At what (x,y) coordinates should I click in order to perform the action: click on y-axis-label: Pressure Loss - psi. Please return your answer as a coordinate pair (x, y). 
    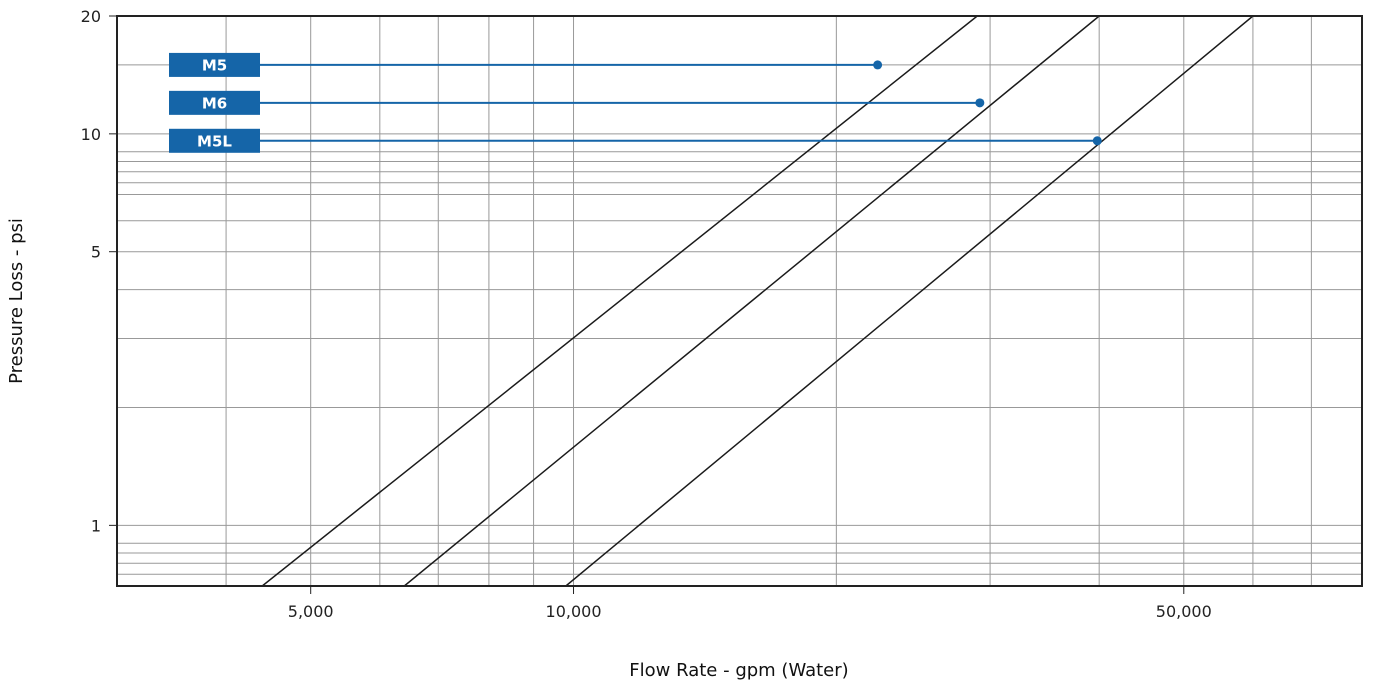
    Looking at the image, I should click on (16, 301).